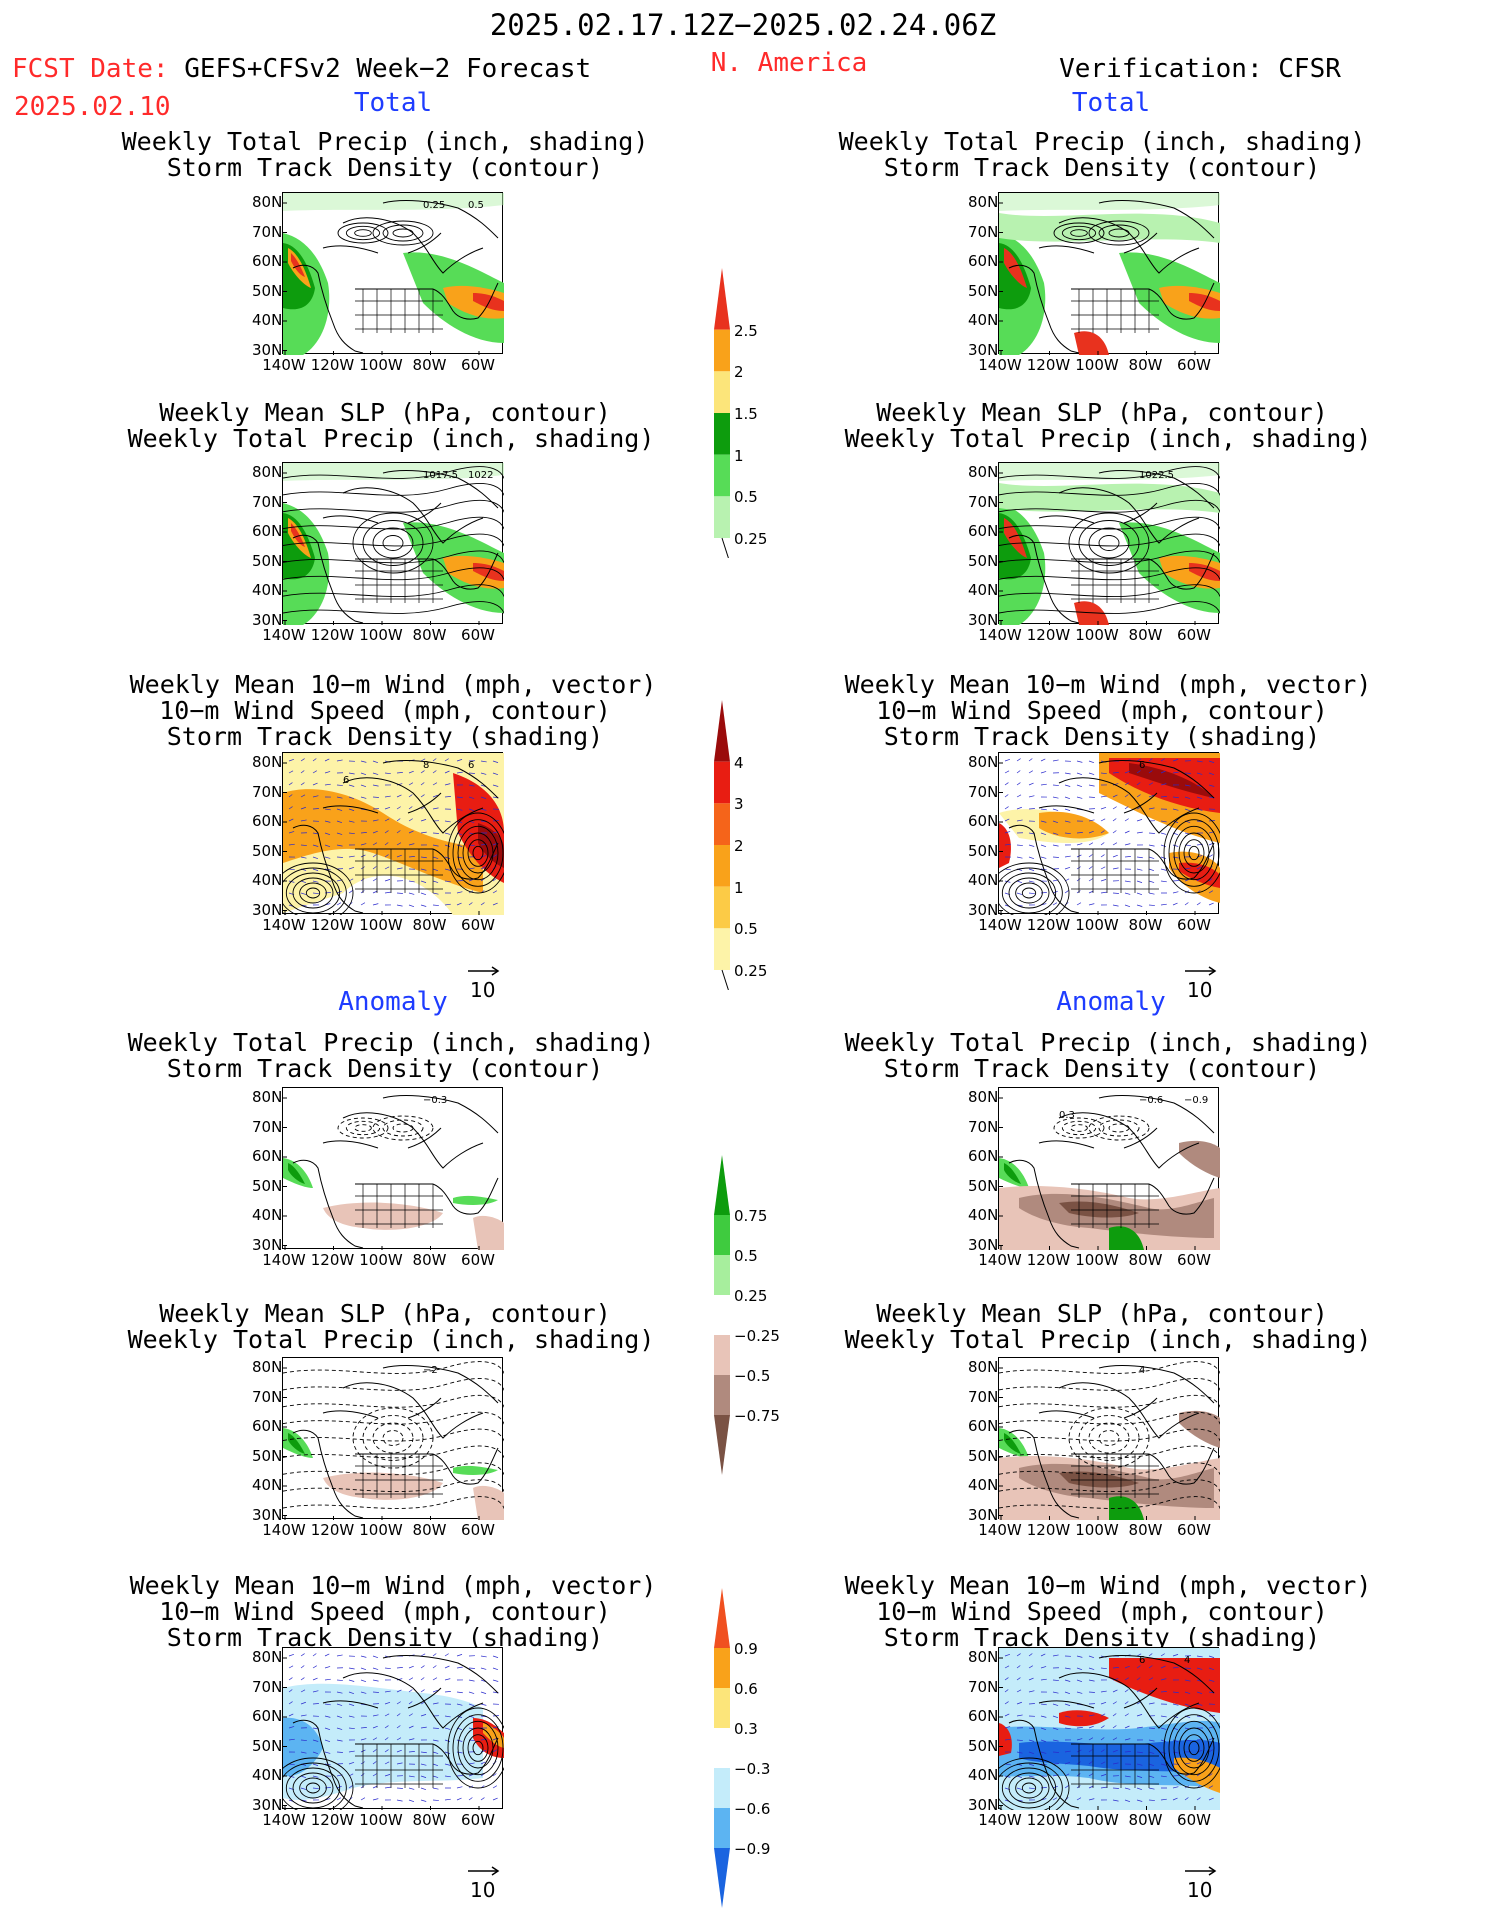 This screenshot has height=1925, width=1487. Describe the element at coordinates (435, 1100) in the screenshot. I see `contour-label: −0.3` at that location.